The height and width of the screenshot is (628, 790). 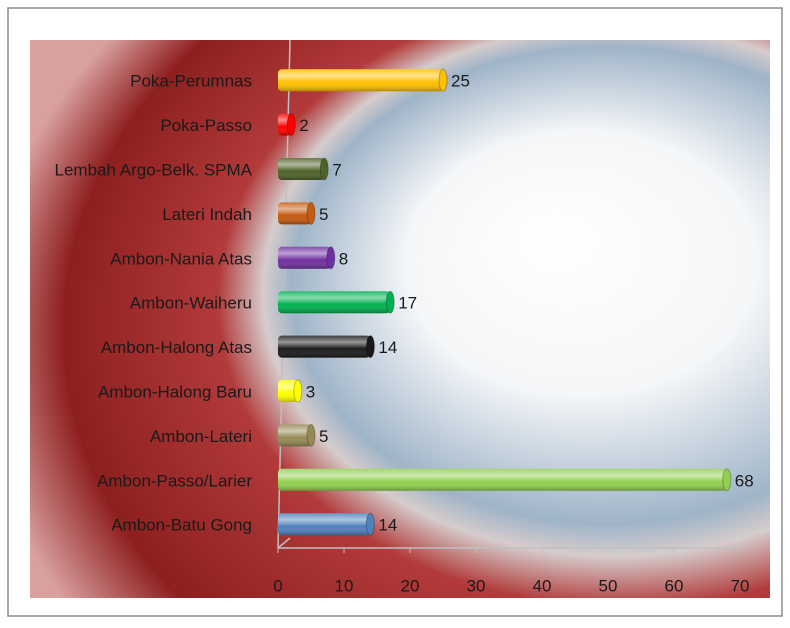 I want to click on category-label: Ambon-Batu Gong, so click(x=181, y=525).